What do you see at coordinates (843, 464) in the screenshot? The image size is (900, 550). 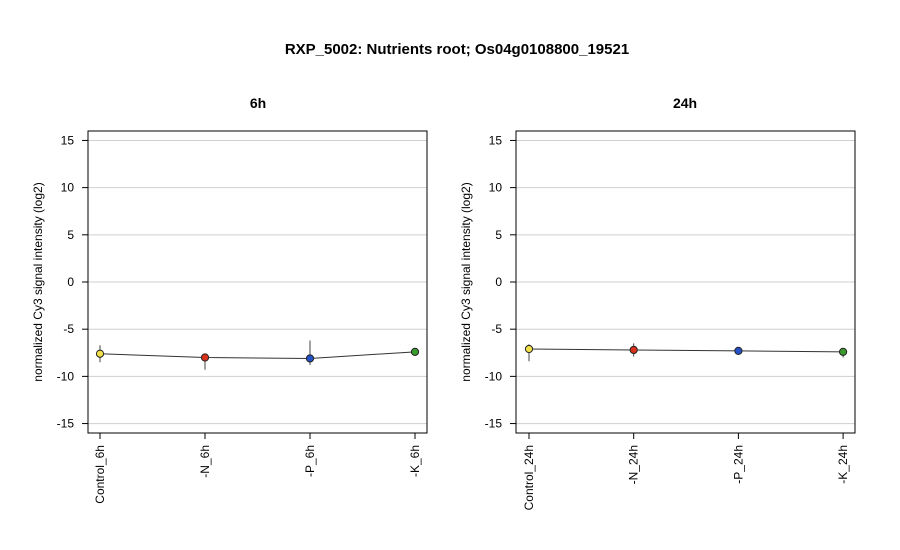 I see `x-tick-label: -K_24h` at bounding box center [843, 464].